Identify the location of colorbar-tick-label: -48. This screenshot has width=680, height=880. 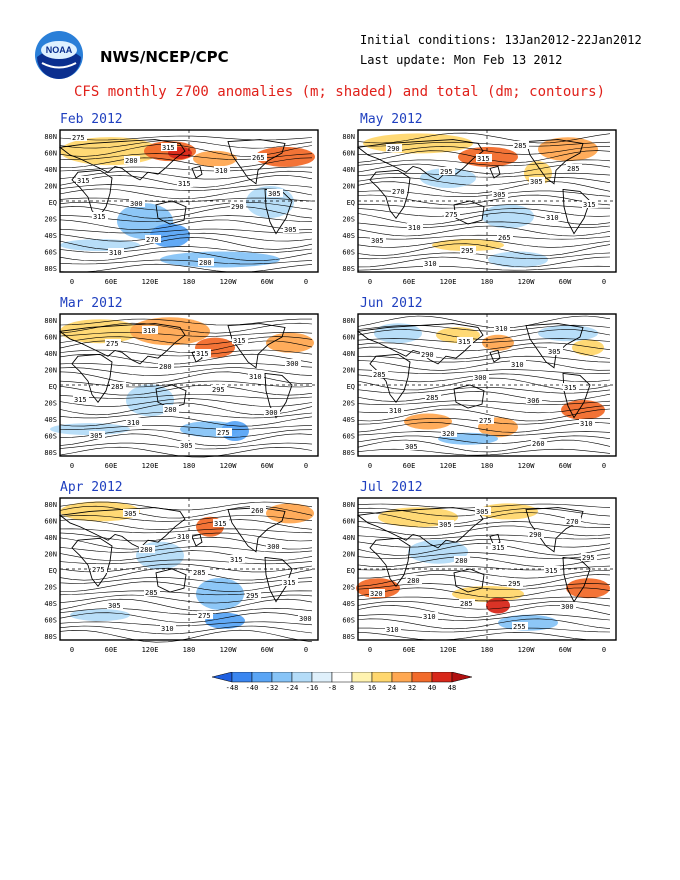
(232, 688).